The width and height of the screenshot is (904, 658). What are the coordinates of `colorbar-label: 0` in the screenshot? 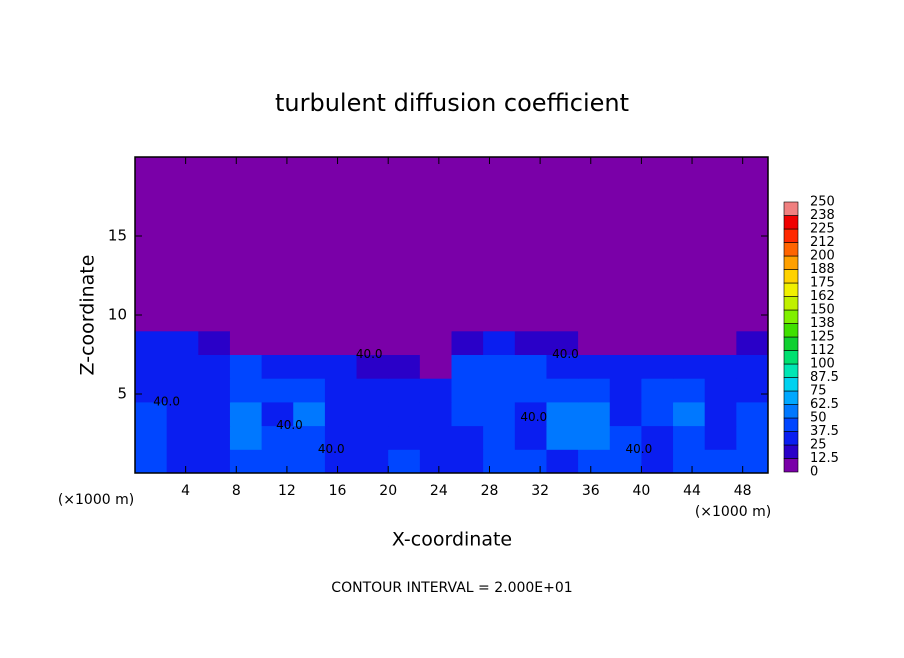 It's located at (814, 472).